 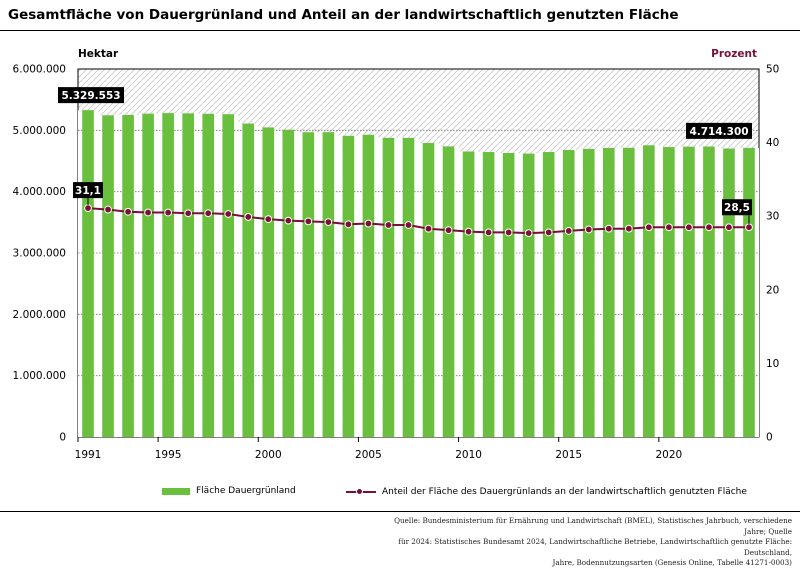 I want to click on bar-2018, so click(x=629, y=292).